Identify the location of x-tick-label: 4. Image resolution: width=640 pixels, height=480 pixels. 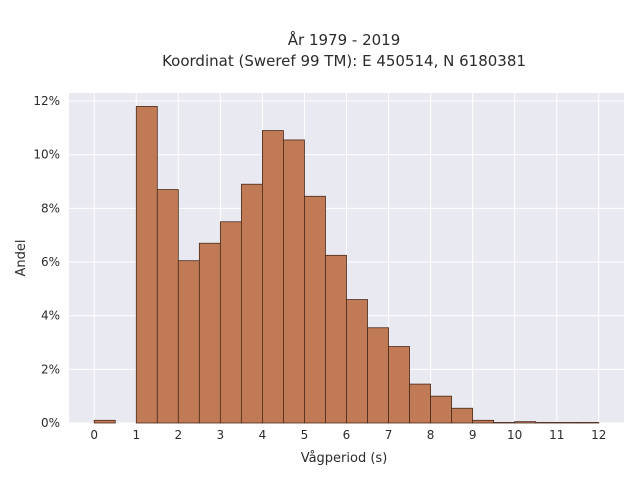
(263, 435).